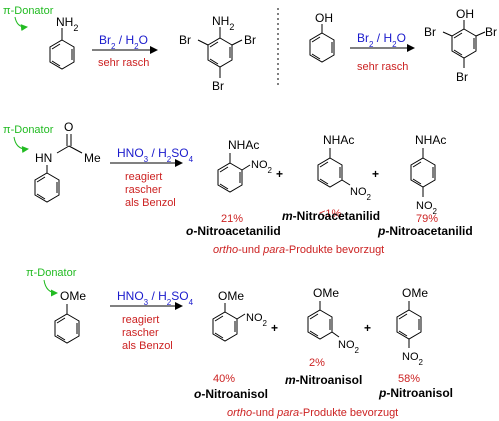 This screenshot has height=421, width=499. Describe the element at coordinates (430, 140) in the screenshot. I see `para-nhac: NHAc` at that location.